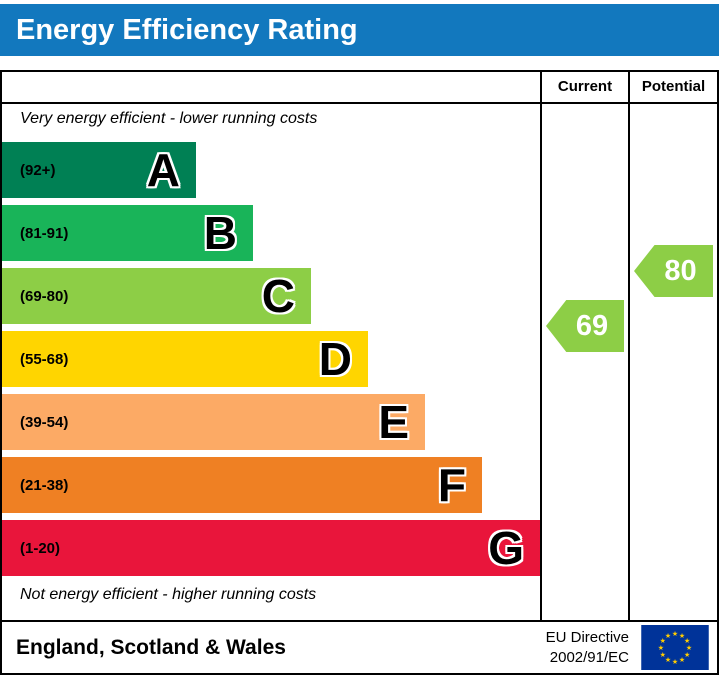 Image resolution: width=719 pixels, height=675 pixels. What do you see at coordinates (163, 170) in the screenshot?
I see `band-letter: A` at bounding box center [163, 170].